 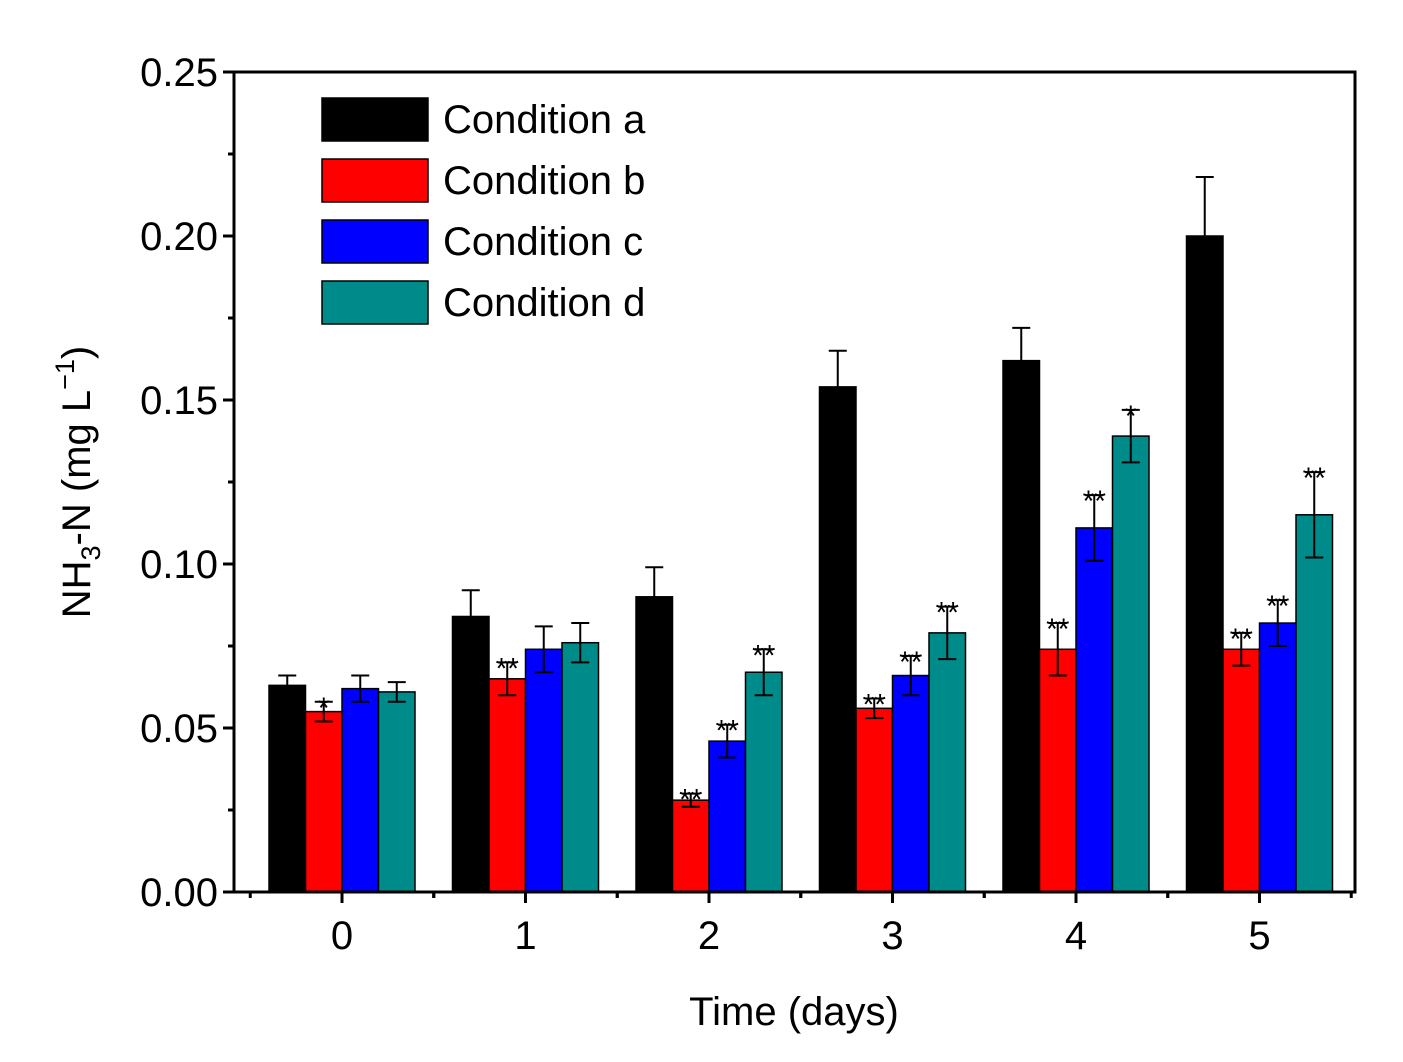 I want to click on y-axis-title: NH3-N (mg L−1), so click(x=78, y=482).